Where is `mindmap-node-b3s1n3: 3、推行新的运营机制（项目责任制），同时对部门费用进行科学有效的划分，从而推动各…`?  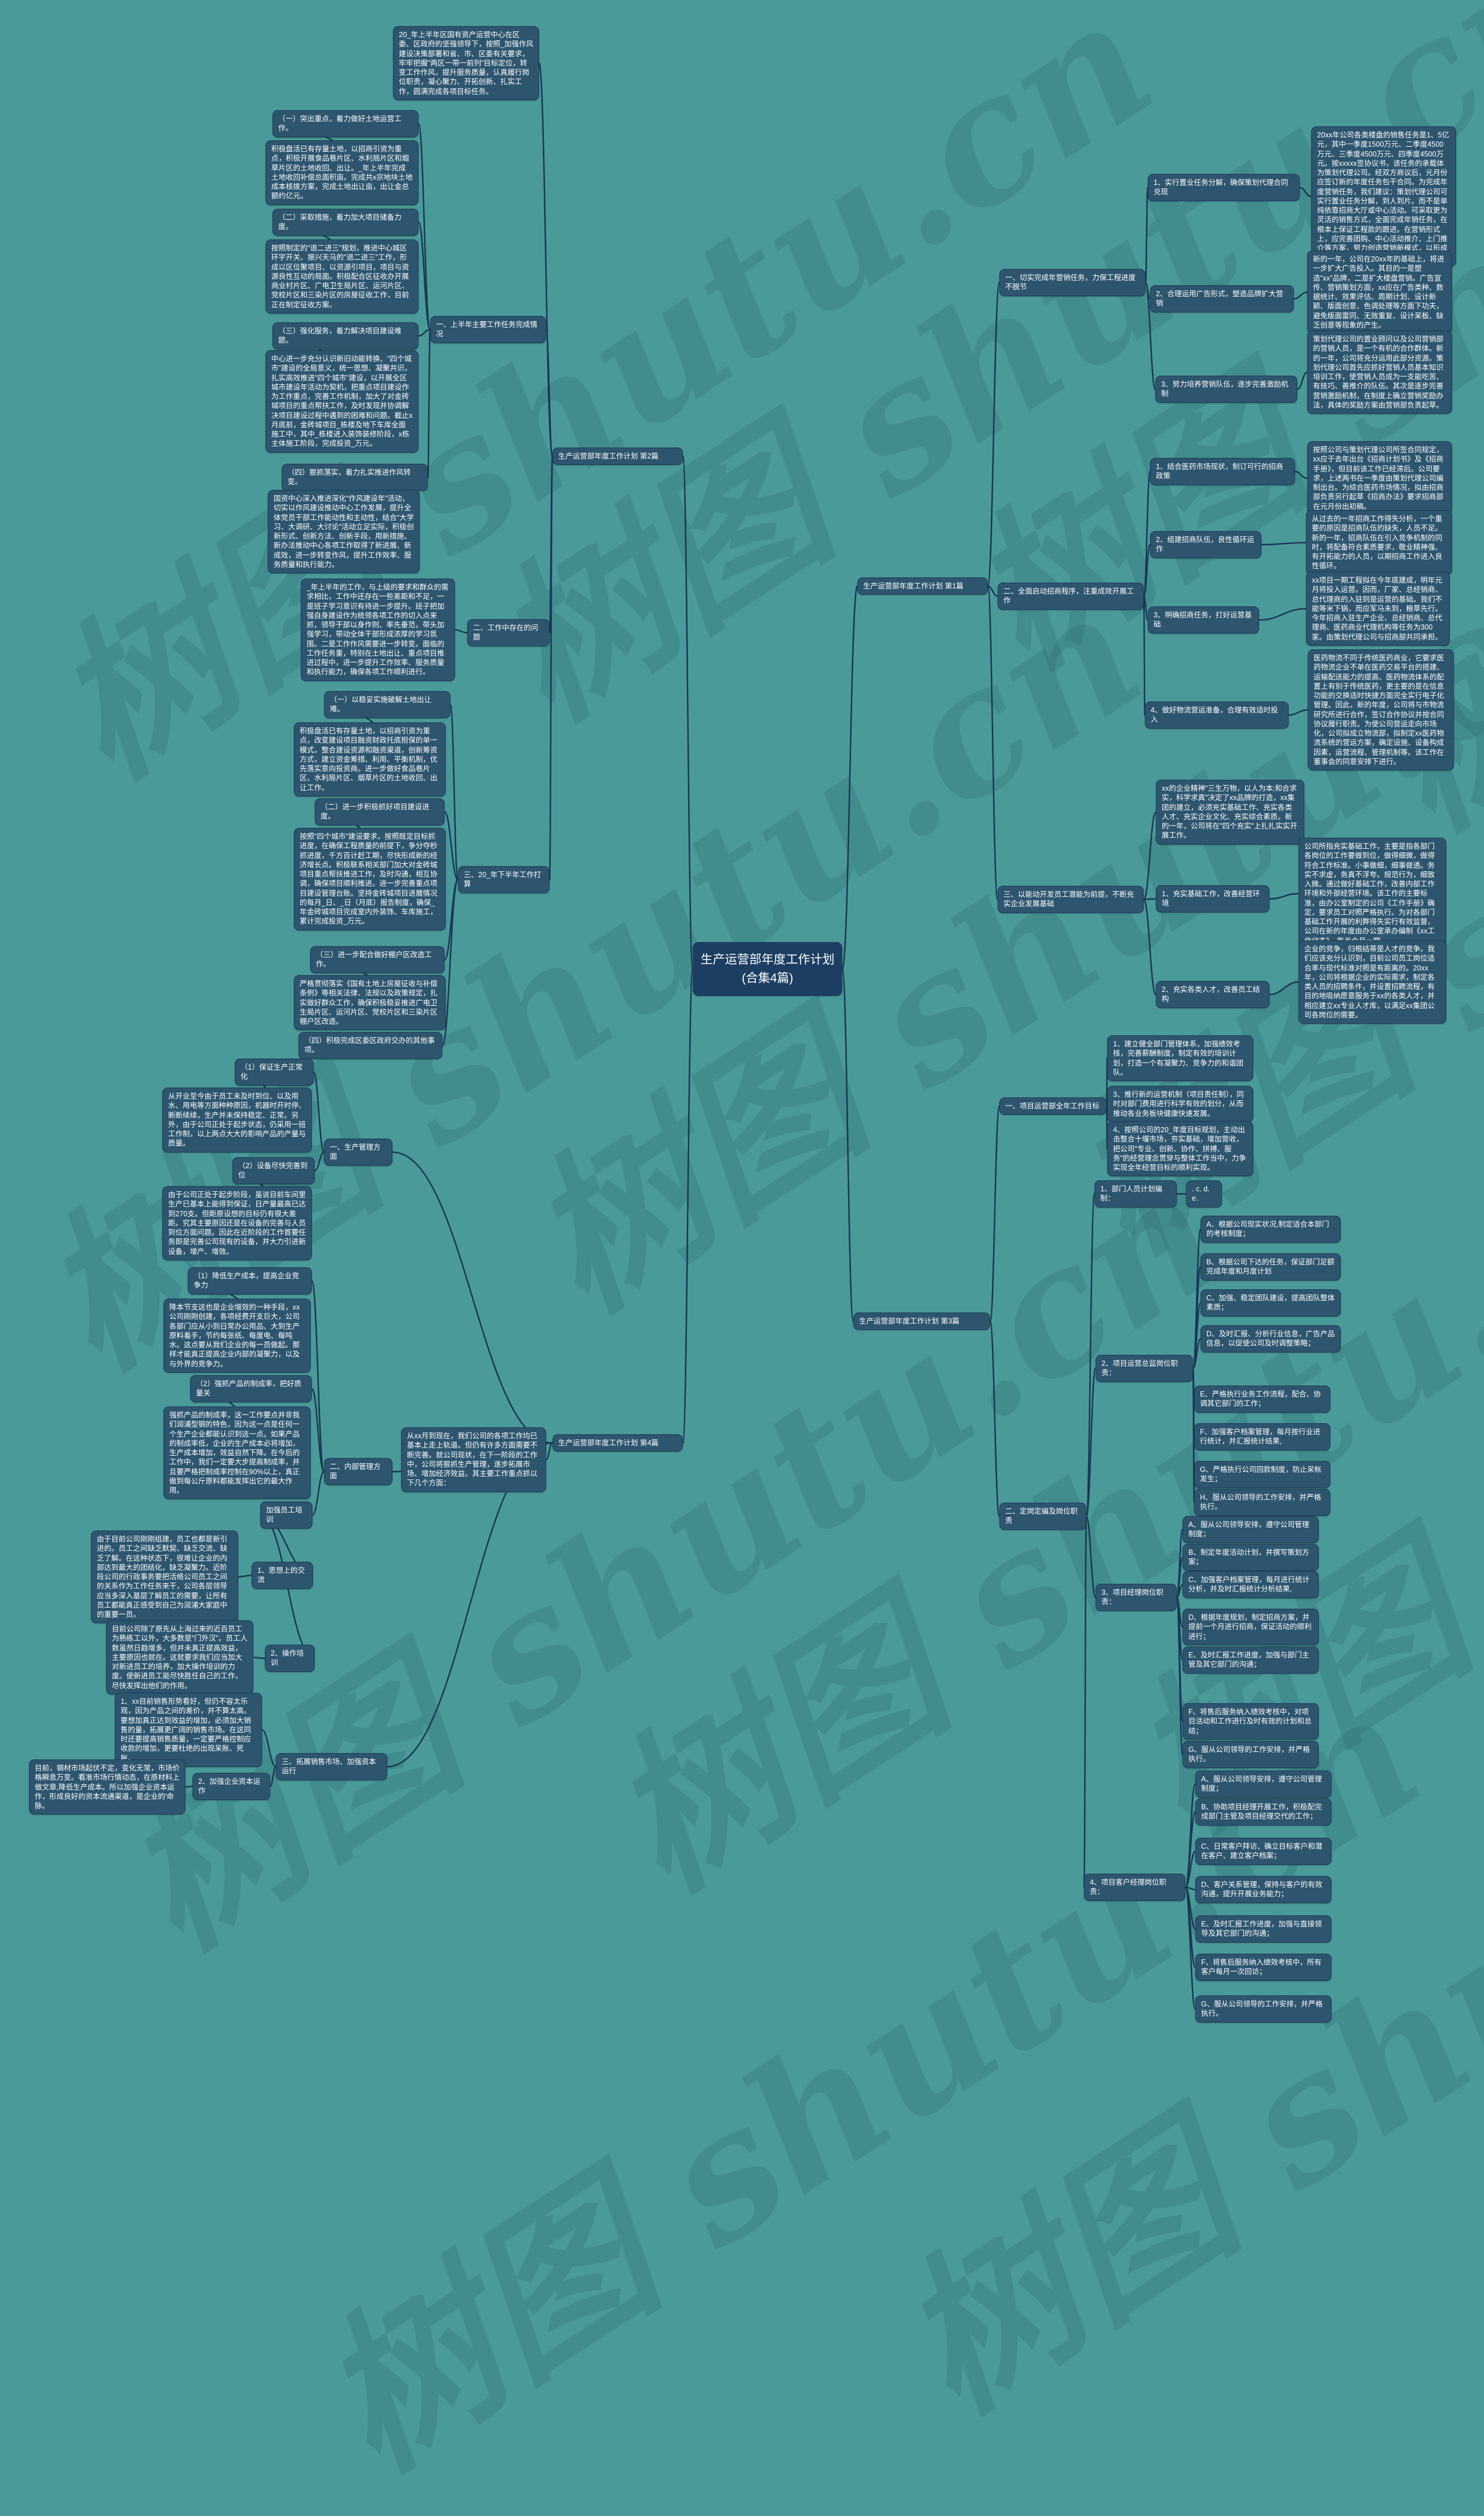 mindmap-node-b3s1n3: 3、推行新的运营机制（项目责任制），同时对部门费用进行科学有效的划分，从而推动各… is located at coordinates (1180, 1104).